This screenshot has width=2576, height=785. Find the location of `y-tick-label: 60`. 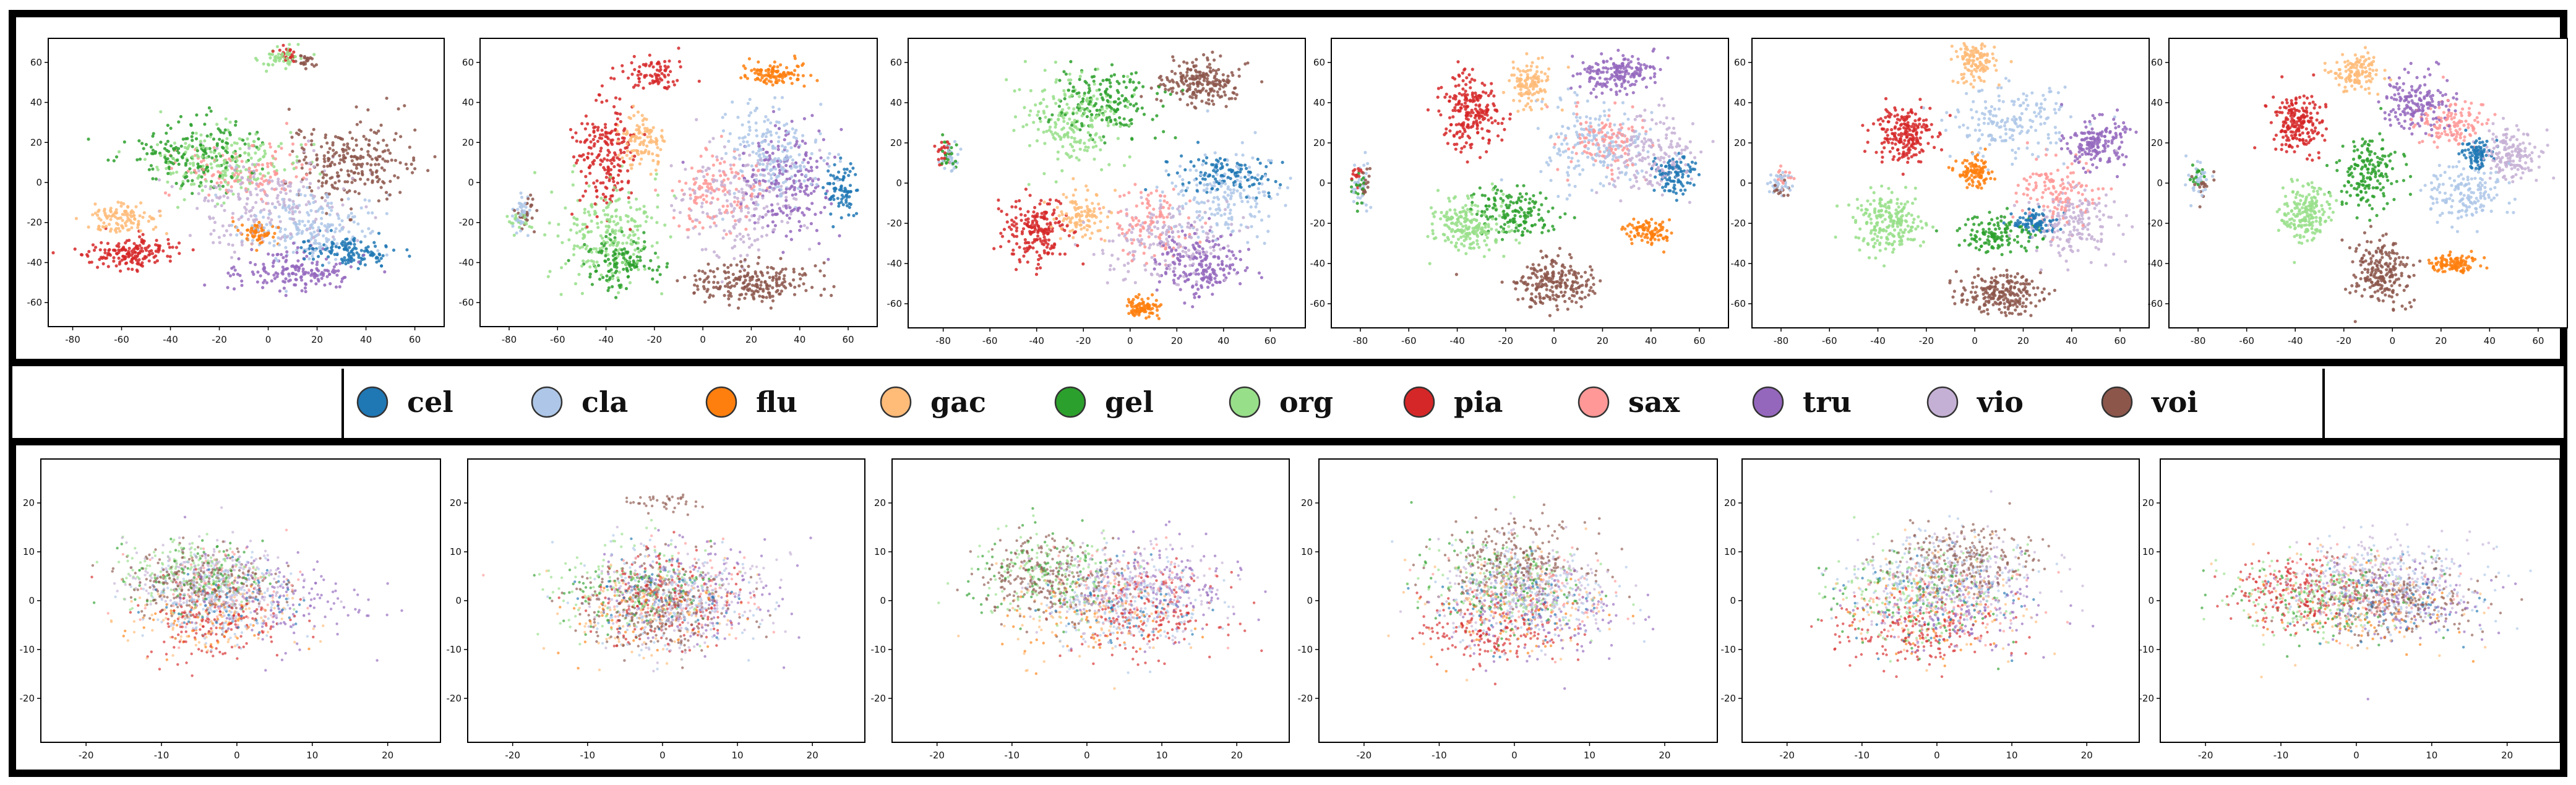

y-tick-label: 60 is located at coordinates (36, 63).